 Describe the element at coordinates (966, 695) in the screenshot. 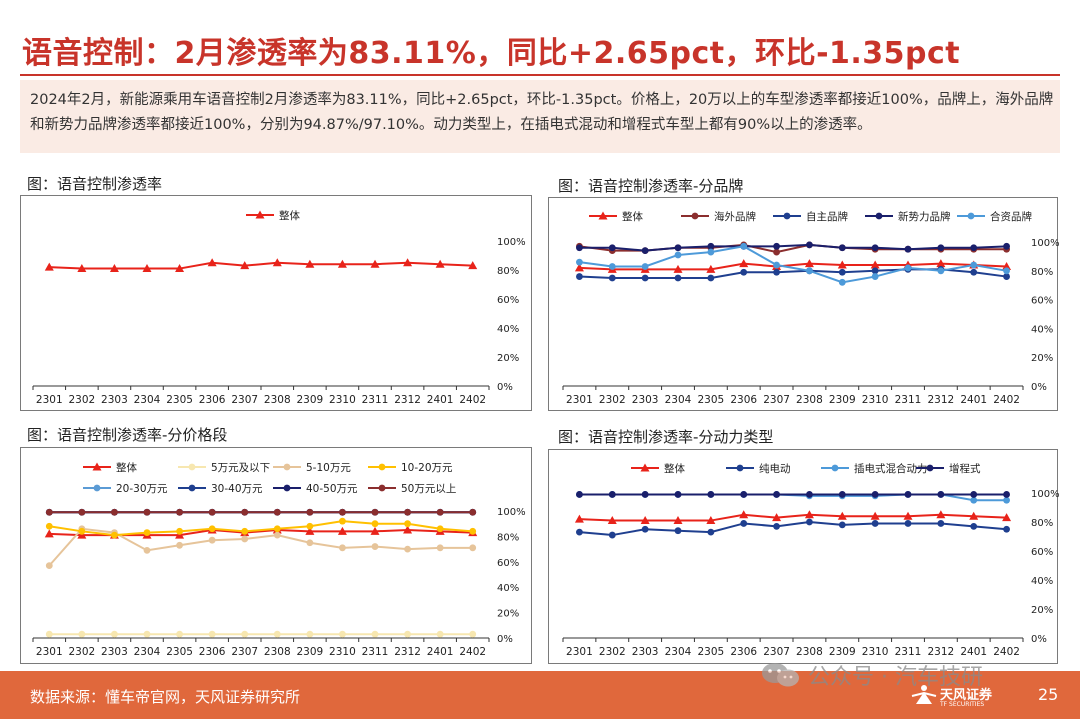

I see `logo-name: 天风证券` at that location.